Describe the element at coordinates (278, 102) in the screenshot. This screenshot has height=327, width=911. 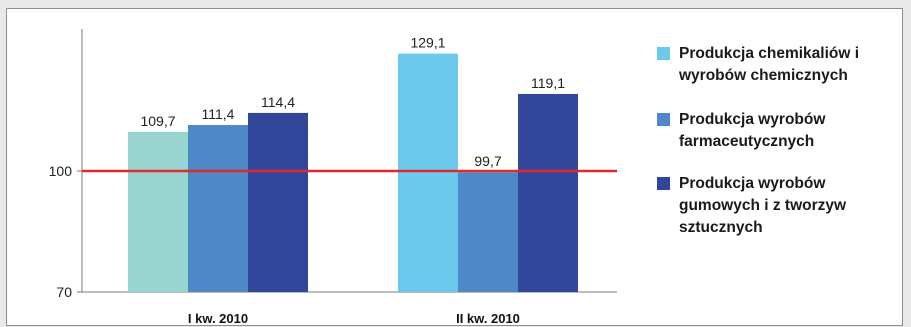
I see `bar-value-label: 114,4` at that location.